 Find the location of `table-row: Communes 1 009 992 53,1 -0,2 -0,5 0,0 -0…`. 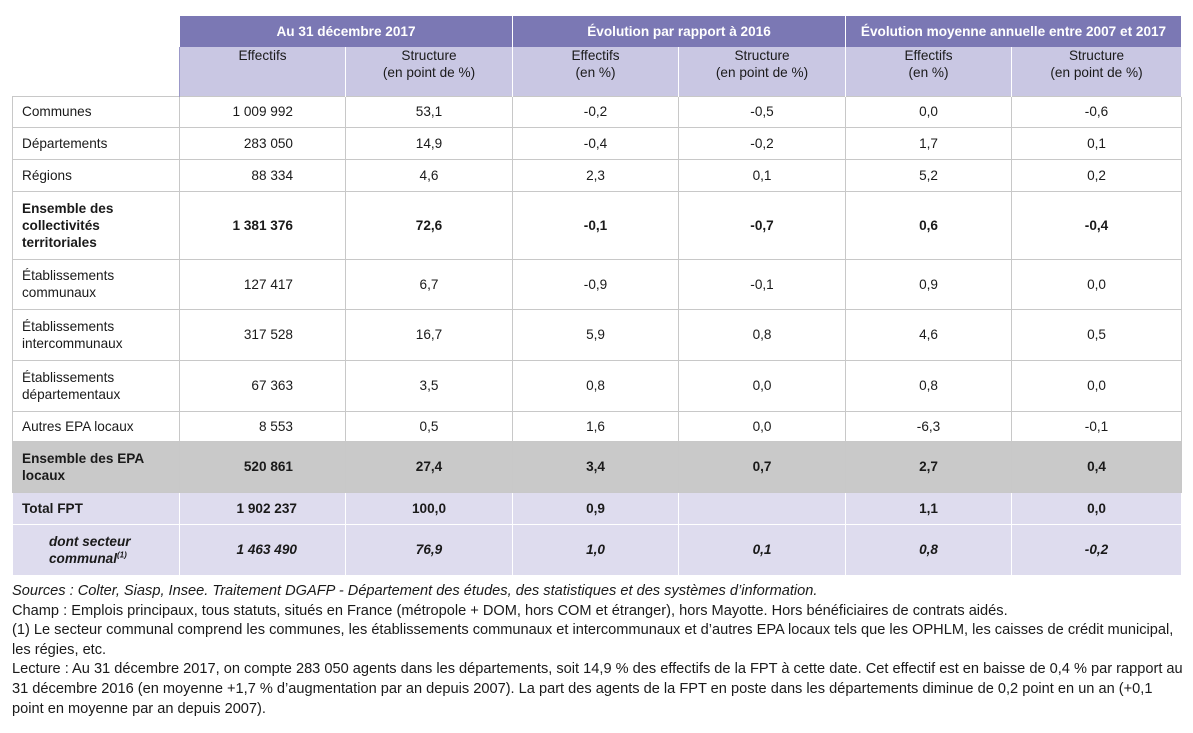

table-row: Communes 1 009 992 53,1 -0,2 -0,5 0,0 -0… is located at coordinates (597, 111).